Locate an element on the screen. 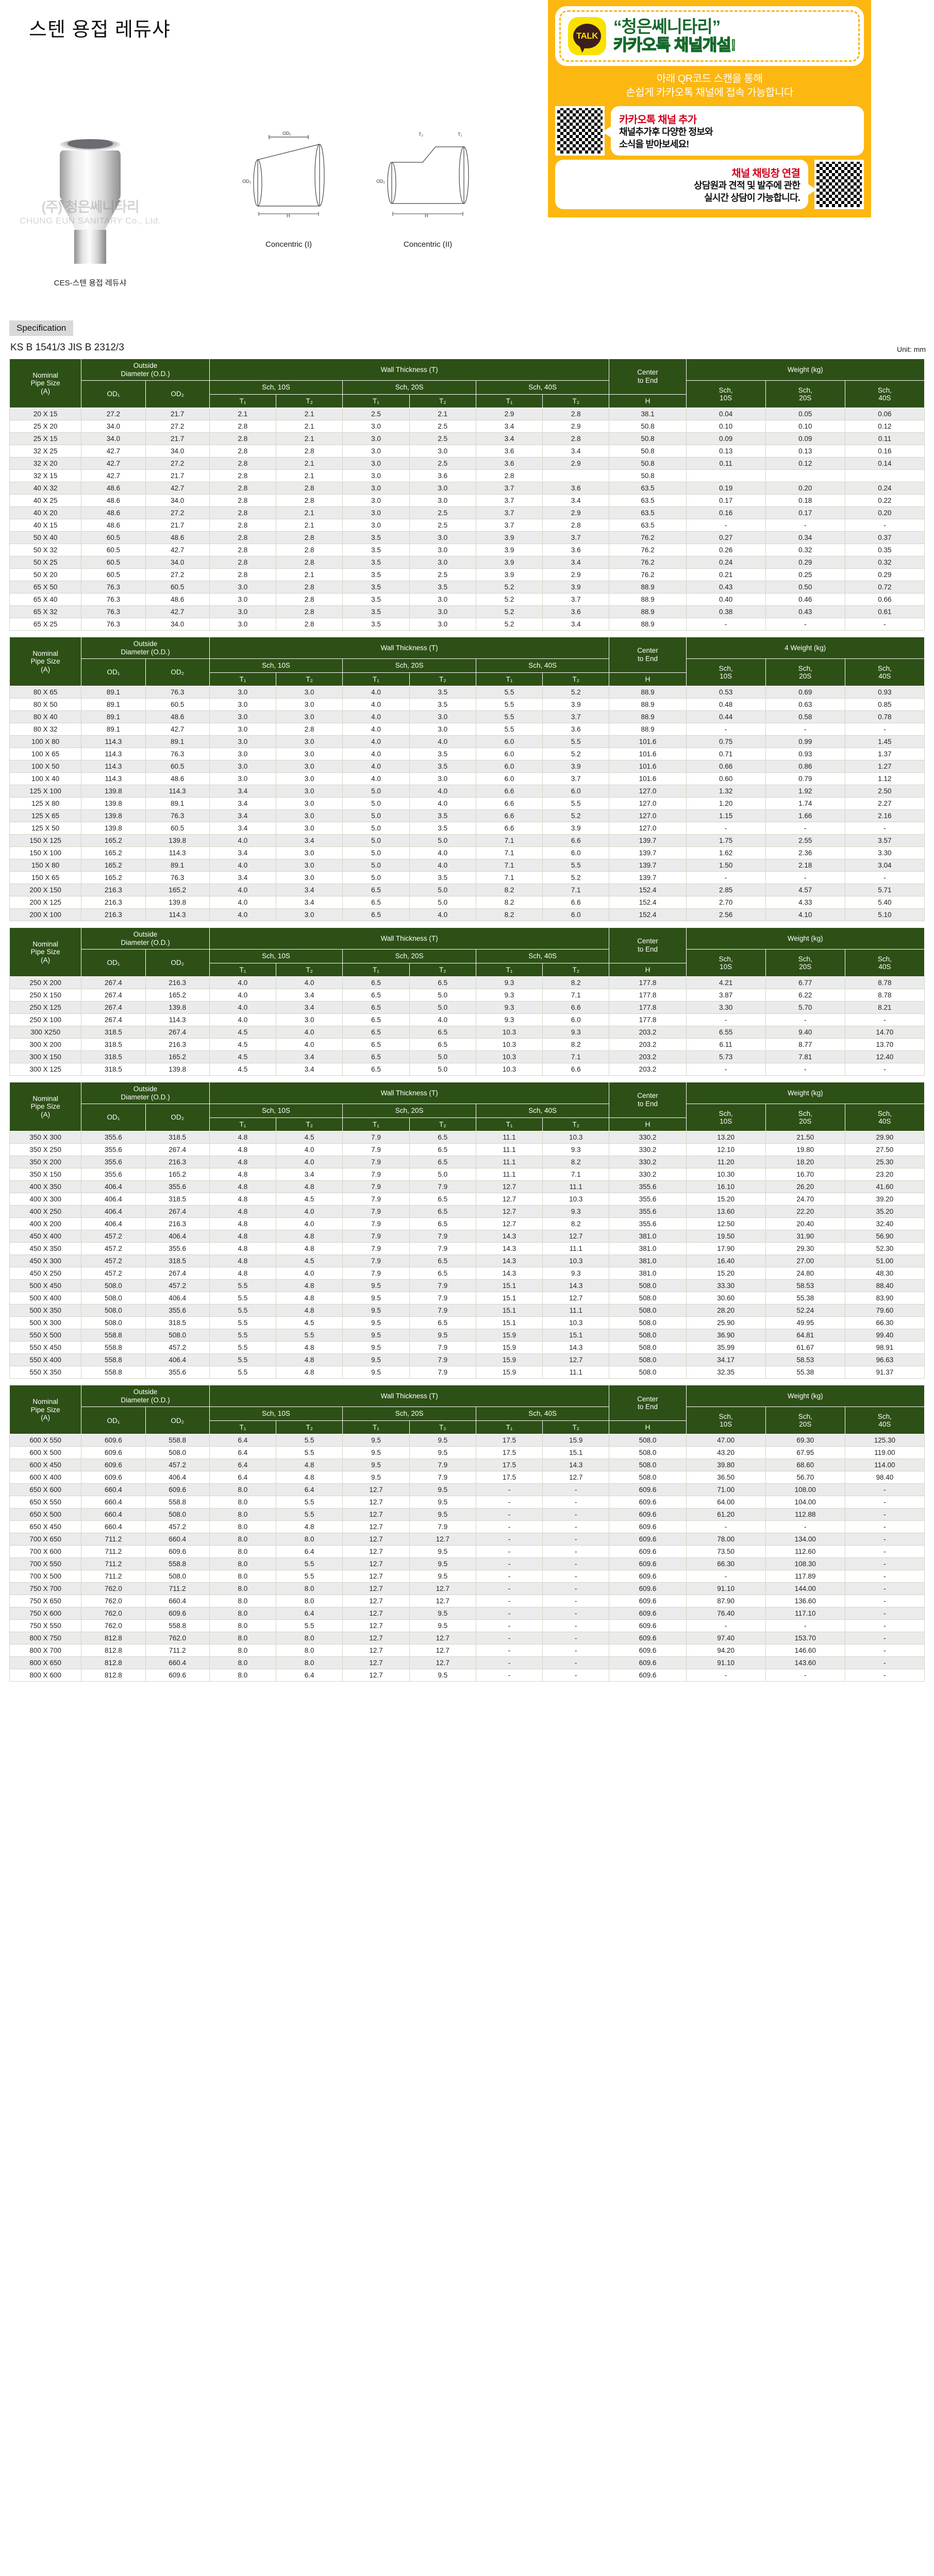 The width and height of the screenshot is (934, 2576). table-cell: 2.70 is located at coordinates (726, 902).